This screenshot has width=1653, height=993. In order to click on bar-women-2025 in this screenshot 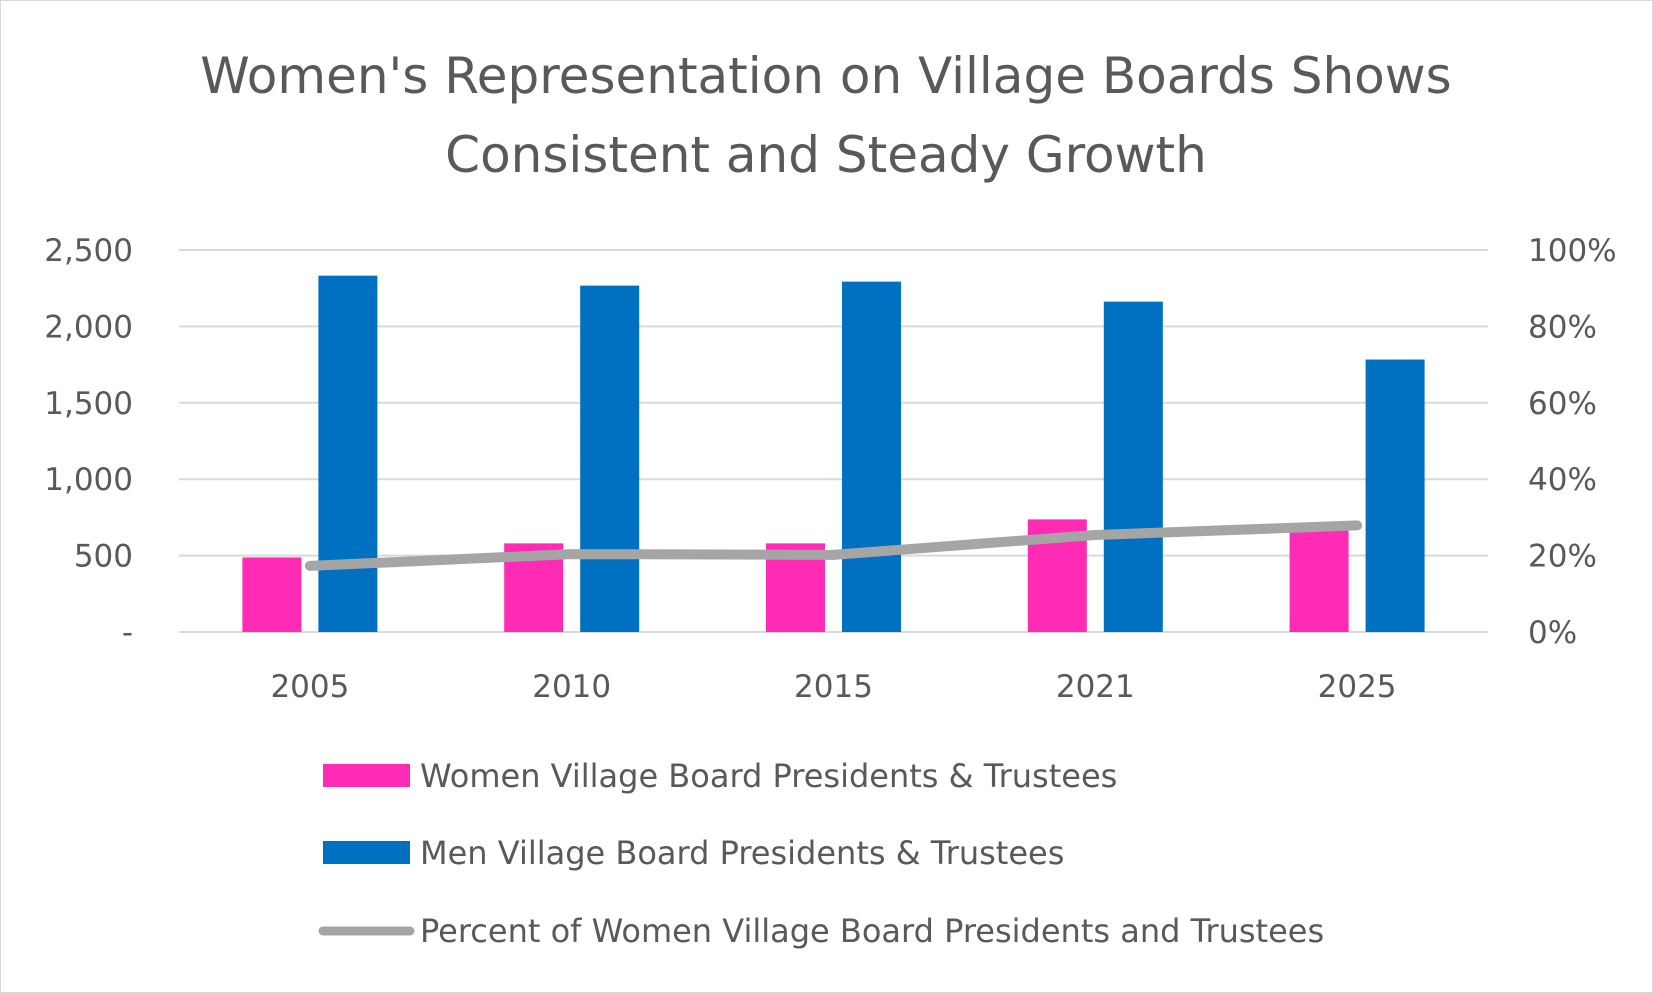, I will do `click(1319, 579)`.